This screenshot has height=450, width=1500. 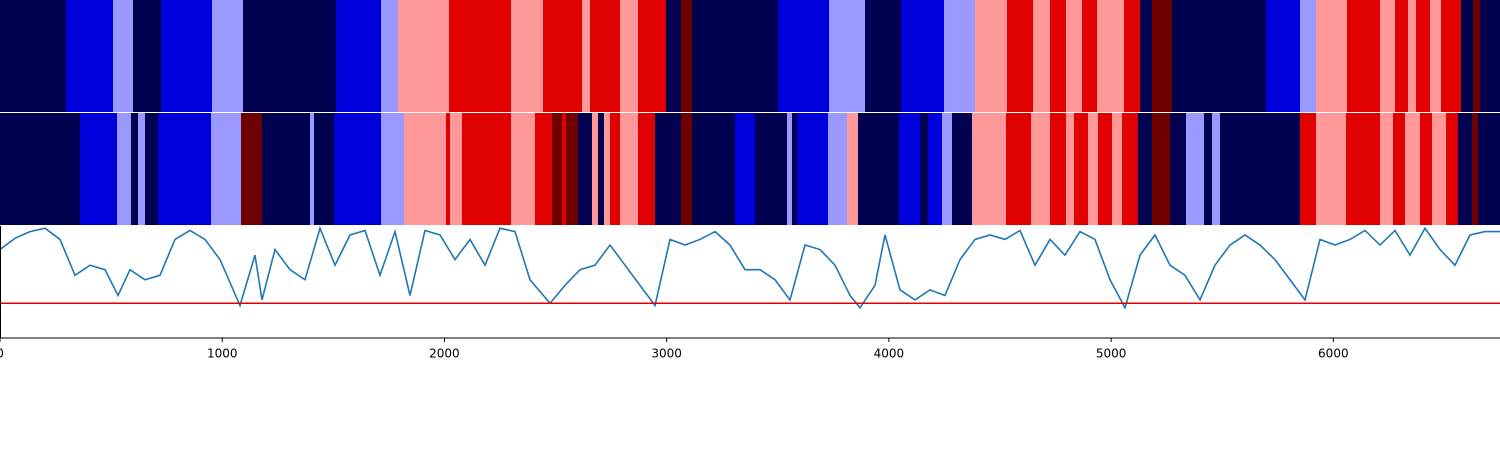 I want to click on x-tick-label: 0, so click(x=2, y=354).